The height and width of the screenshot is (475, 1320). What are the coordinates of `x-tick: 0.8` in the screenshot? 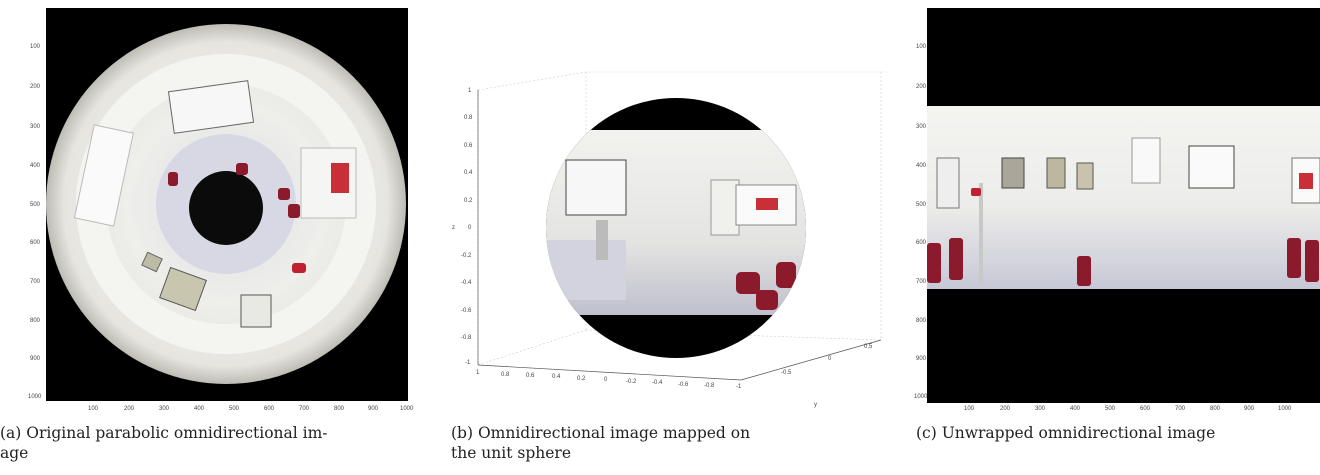 It's located at (505, 375).